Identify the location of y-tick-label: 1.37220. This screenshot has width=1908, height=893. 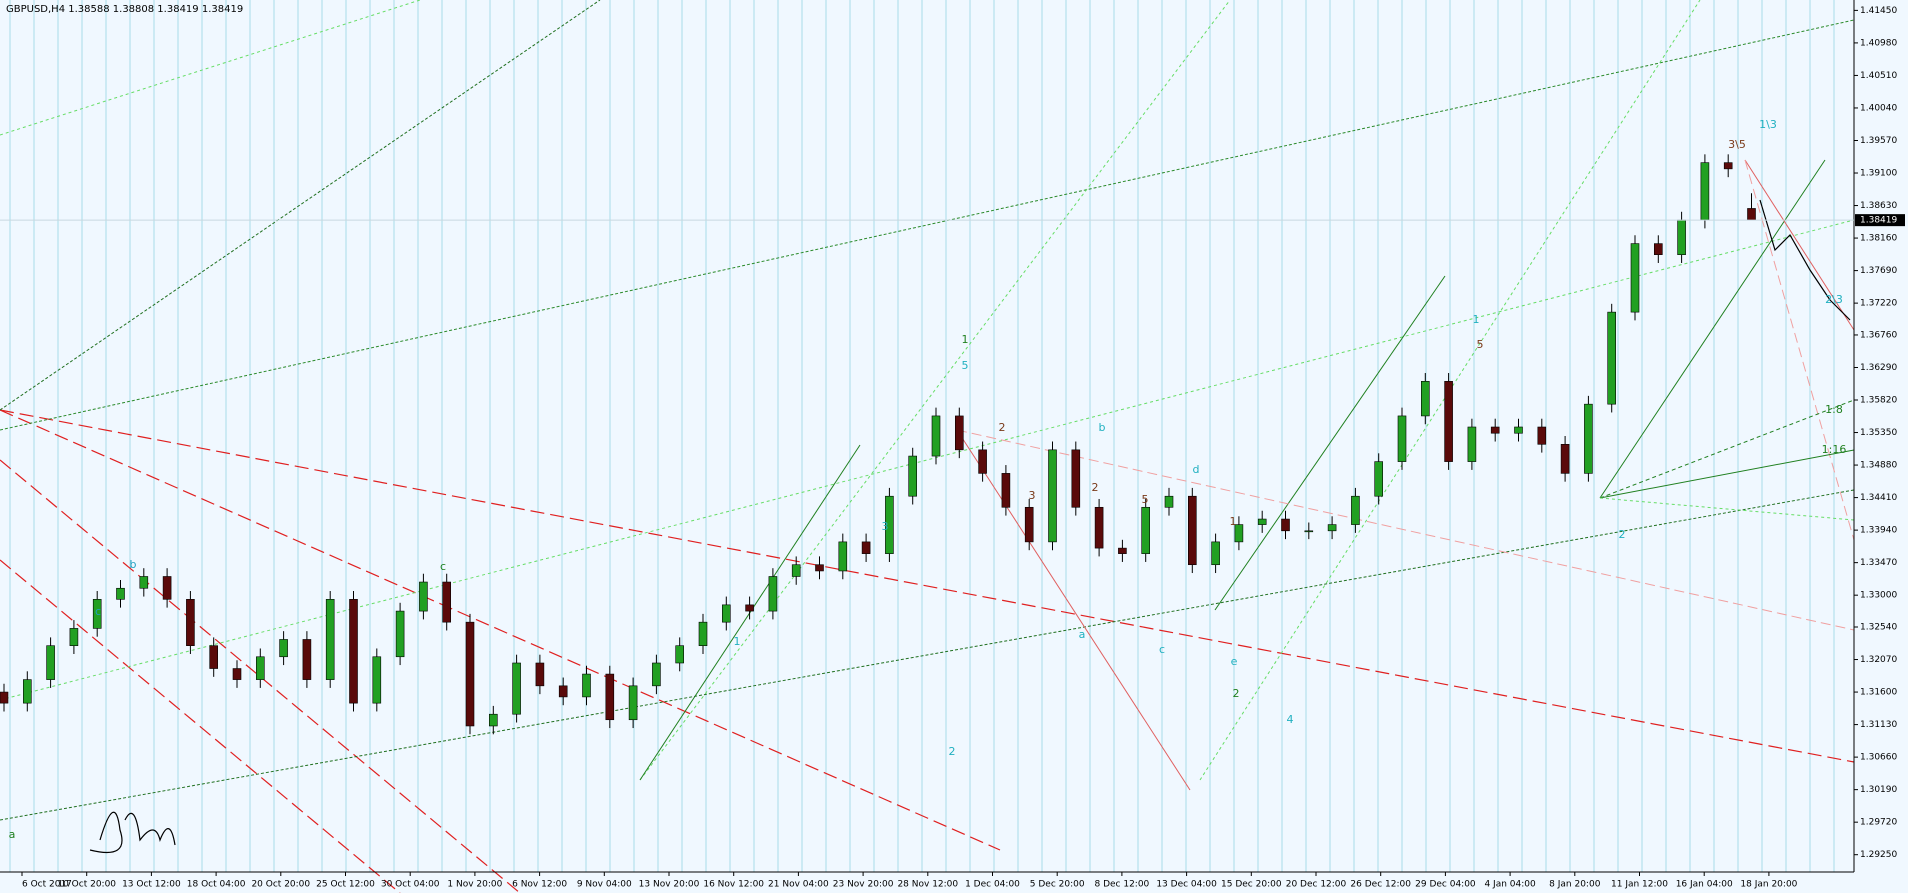
(1878, 304).